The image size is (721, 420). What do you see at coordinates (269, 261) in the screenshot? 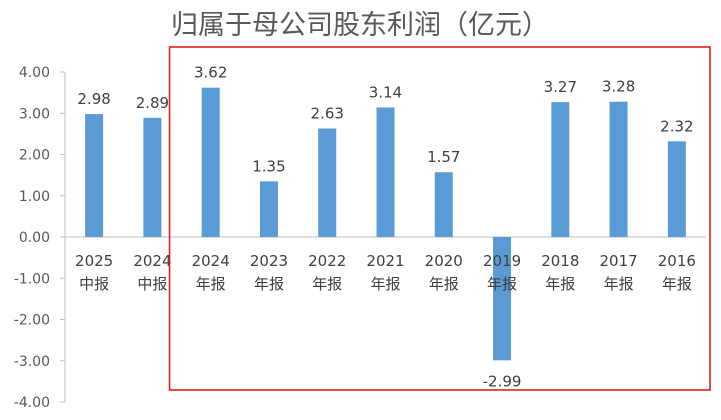
I see `x-tick-label: 2023` at bounding box center [269, 261].